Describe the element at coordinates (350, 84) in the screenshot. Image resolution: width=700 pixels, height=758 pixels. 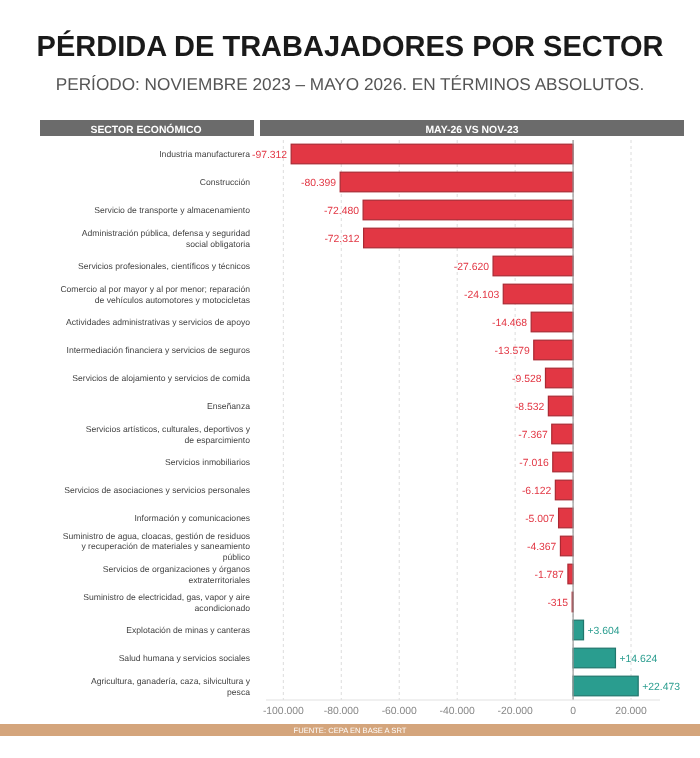
I see `chart-subtitle: PERÍODO: NOVIEMBRE 2023 – MAYO 2026. EN TÉRMINOS ABSOLUTOS.` at that location.